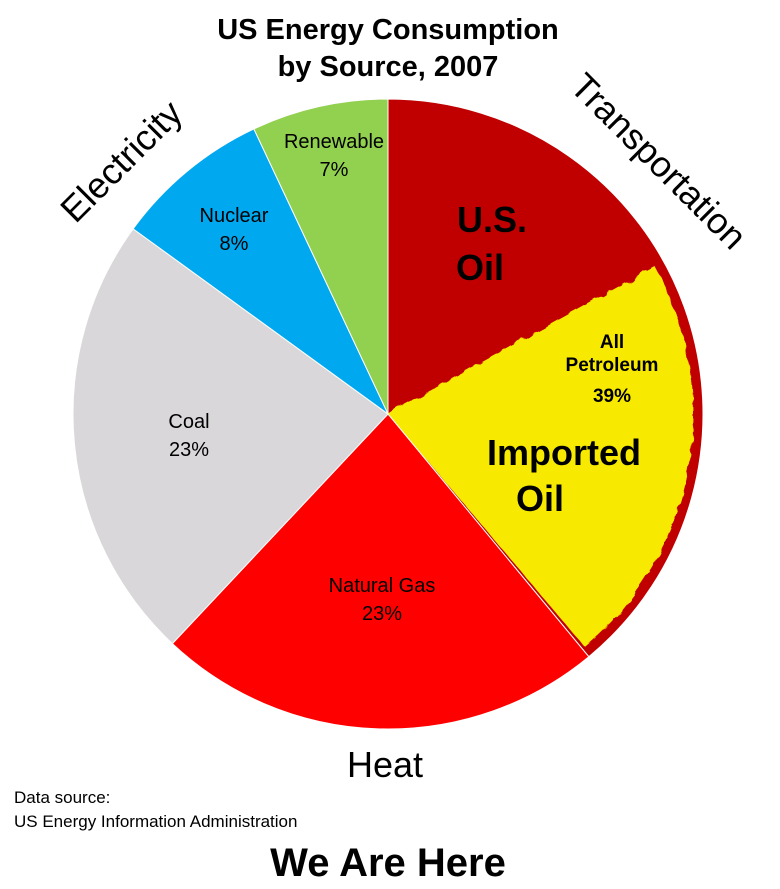 The height and width of the screenshot is (889, 780). What do you see at coordinates (321, 256) in the screenshot?
I see `slice-renewable` at bounding box center [321, 256].